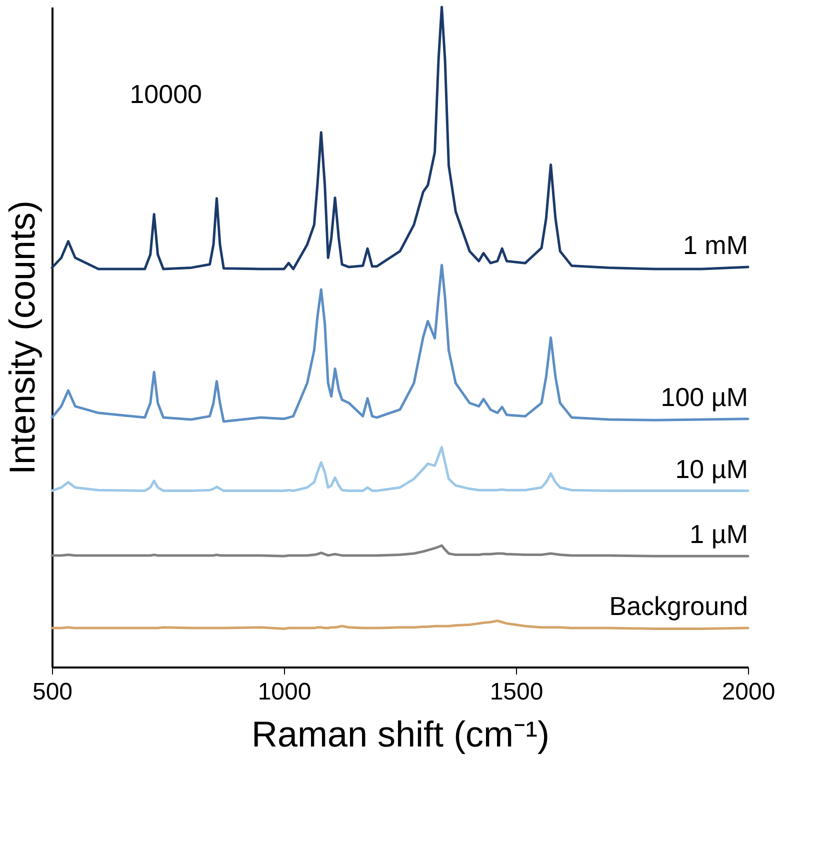 This screenshot has height=858, width=835. Describe the element at coordinates (400, 734) in the screenshot. I see `x-axis-title: Raman shift (cm⁻¹)` at that location.